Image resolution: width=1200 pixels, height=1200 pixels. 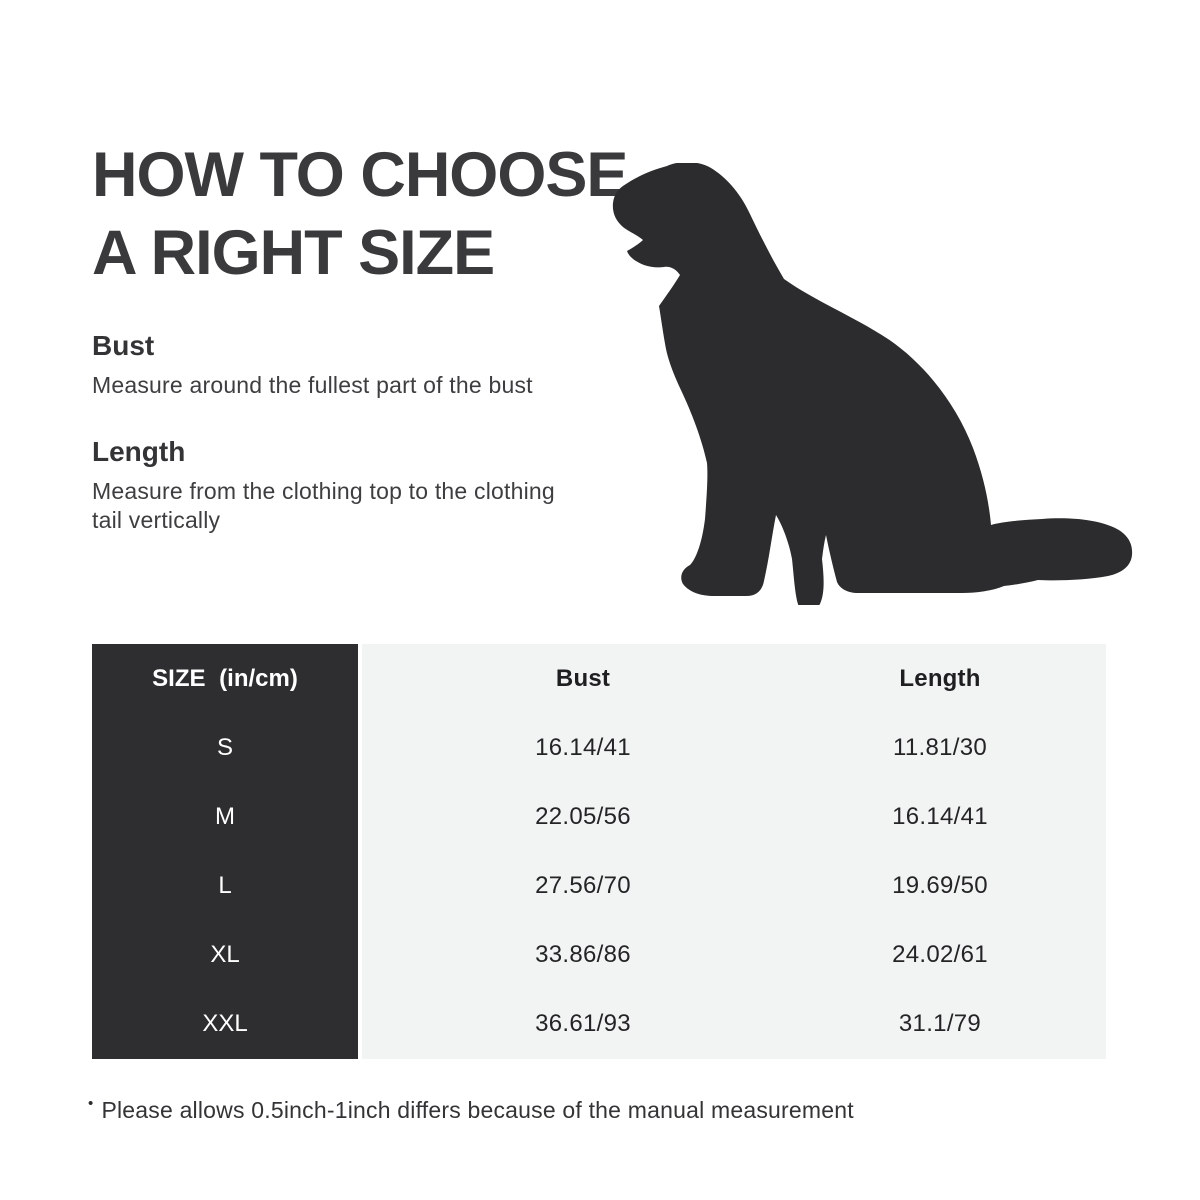 What do you see at coordinates (227, 955) in the screenshot?
I see `size-cell: XL` at bounding box center [227, 955].